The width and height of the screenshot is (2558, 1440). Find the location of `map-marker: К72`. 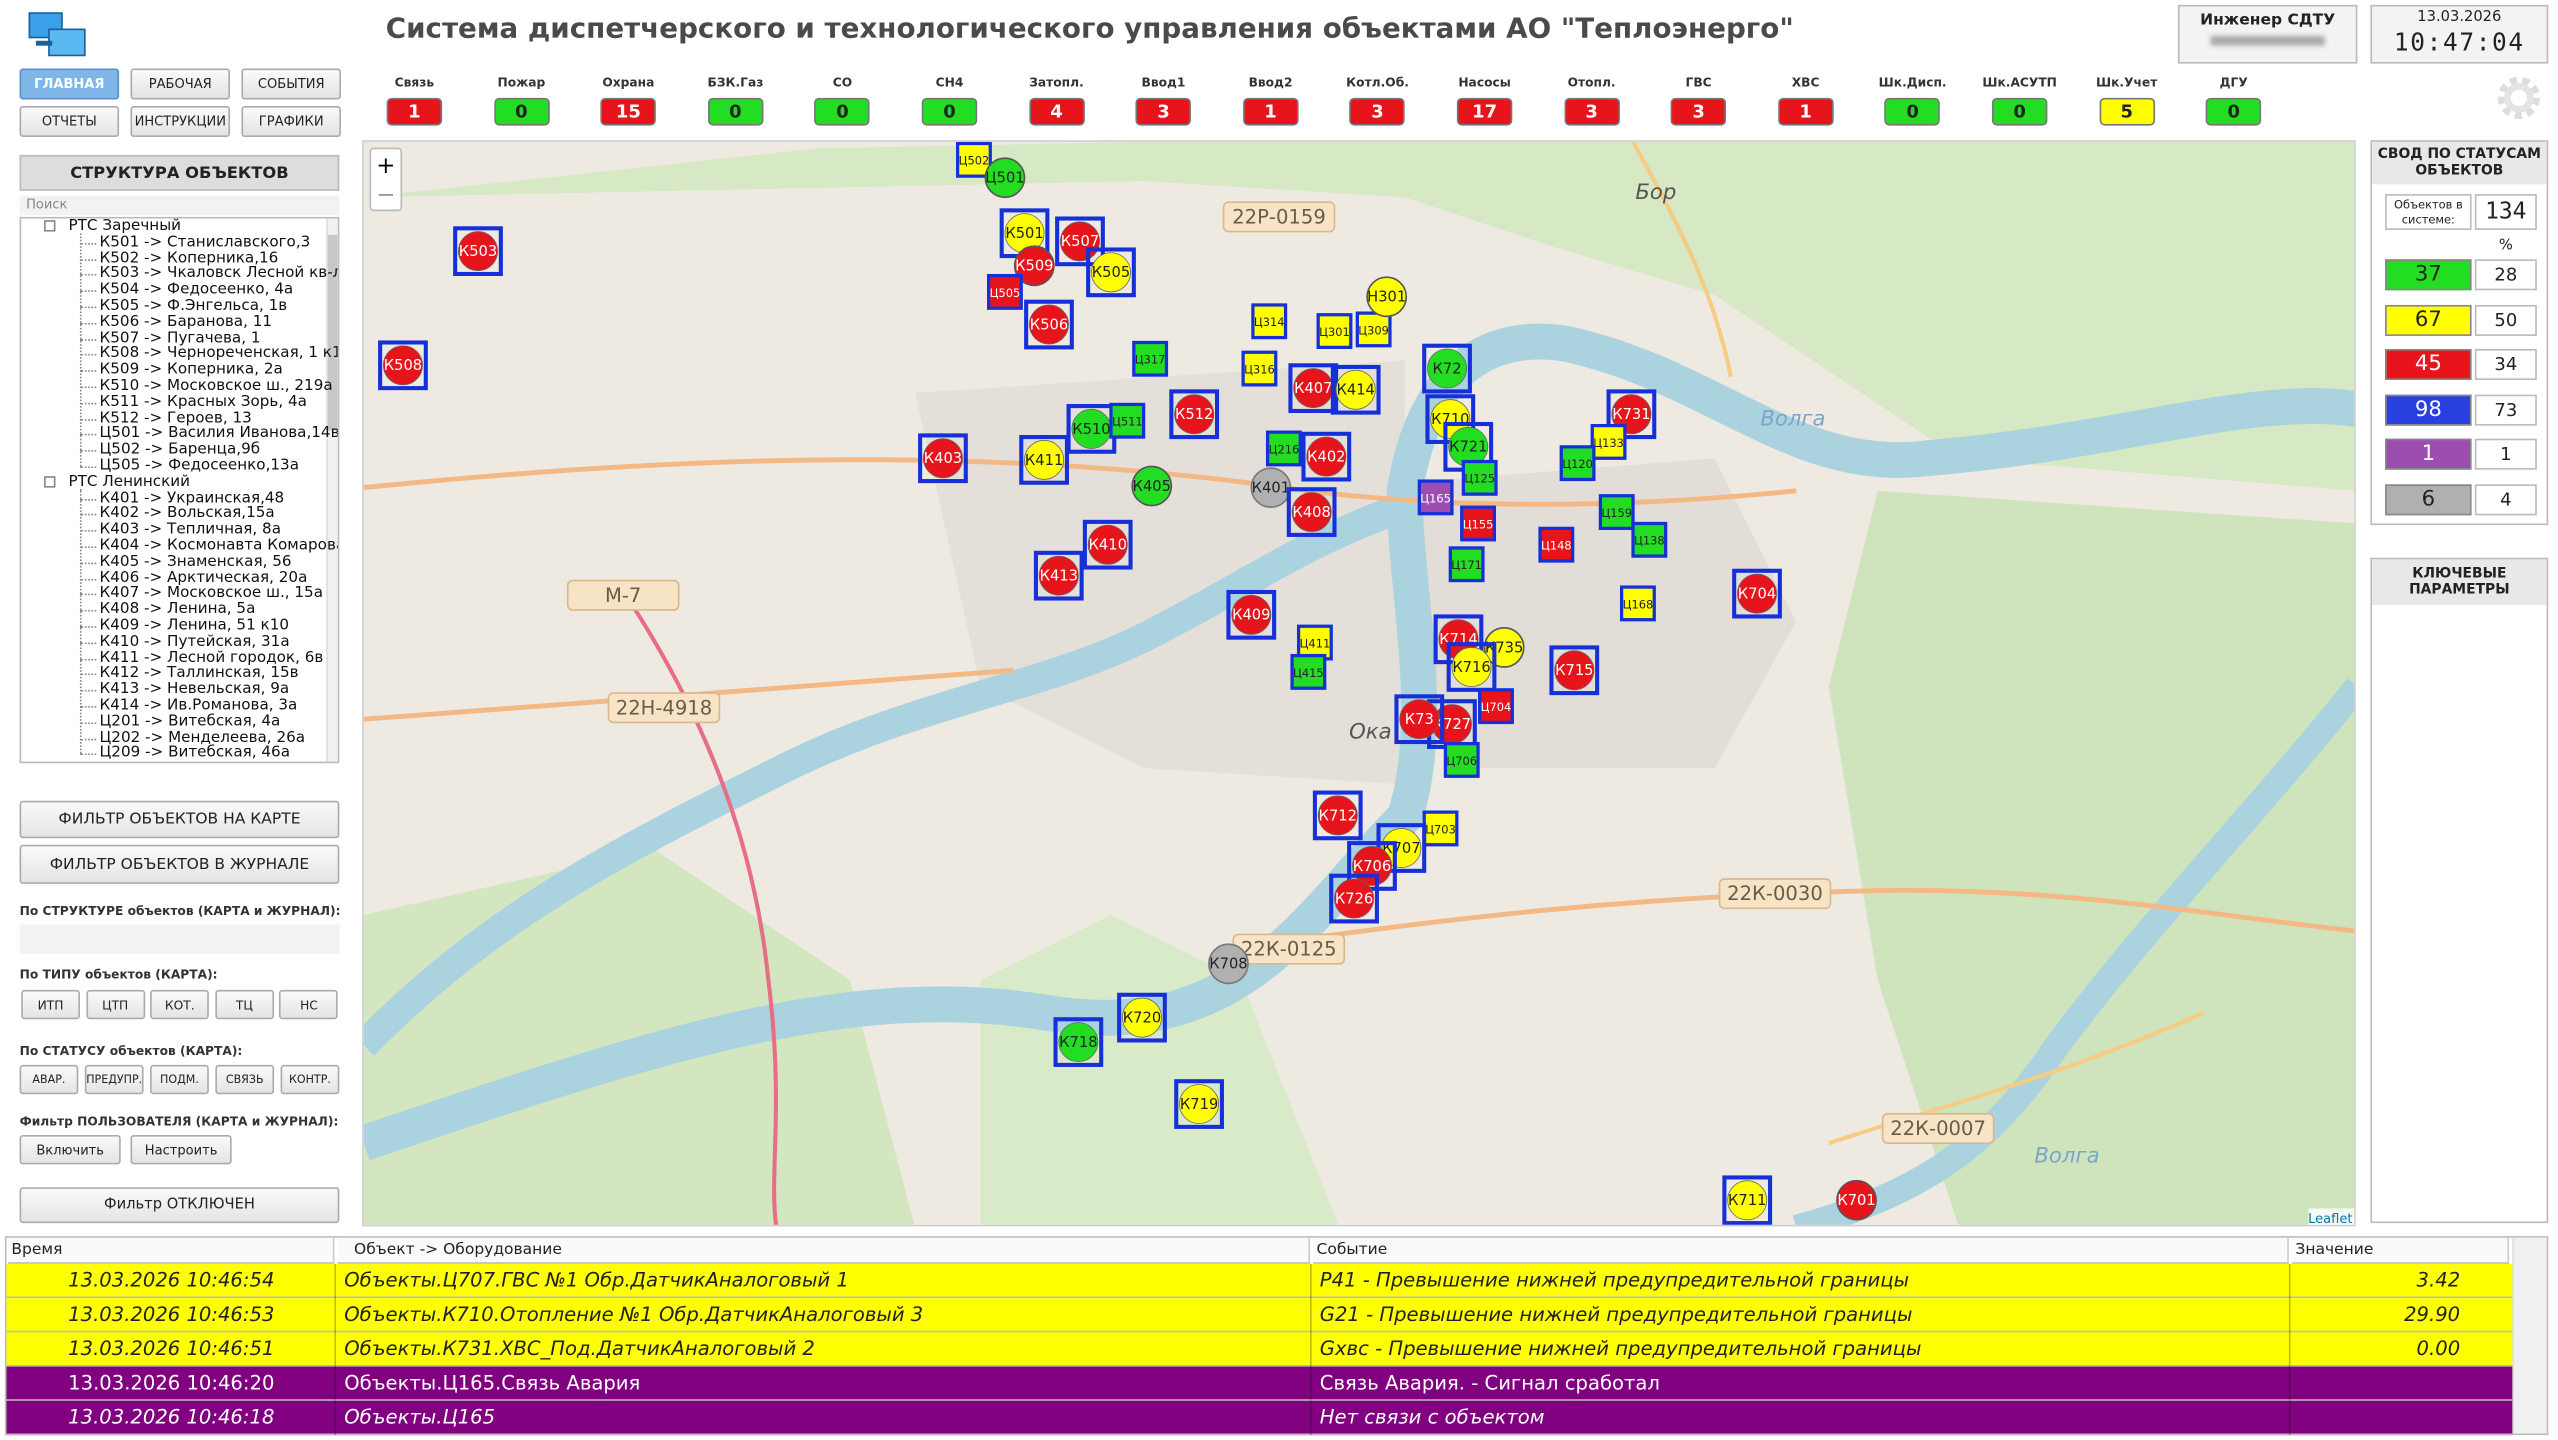

map-marker: К72 is located at coordinates (1447, 368).